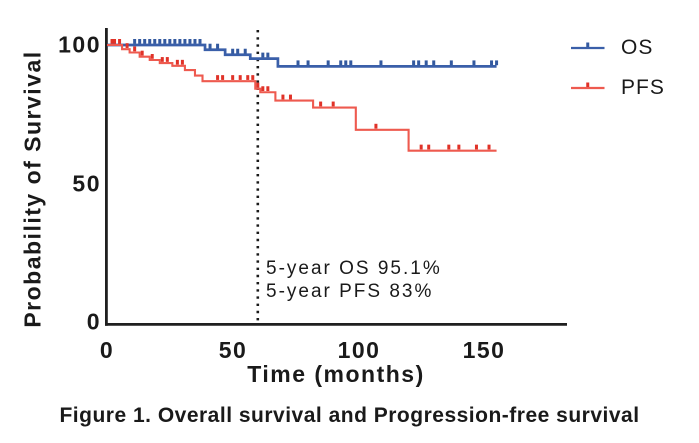 Image resolution: width=699 pixels, height=443 pixels. Describe the element at coordinates (86, 183) in the screenshot. I see `y-tick-label-50: 50` at that location.